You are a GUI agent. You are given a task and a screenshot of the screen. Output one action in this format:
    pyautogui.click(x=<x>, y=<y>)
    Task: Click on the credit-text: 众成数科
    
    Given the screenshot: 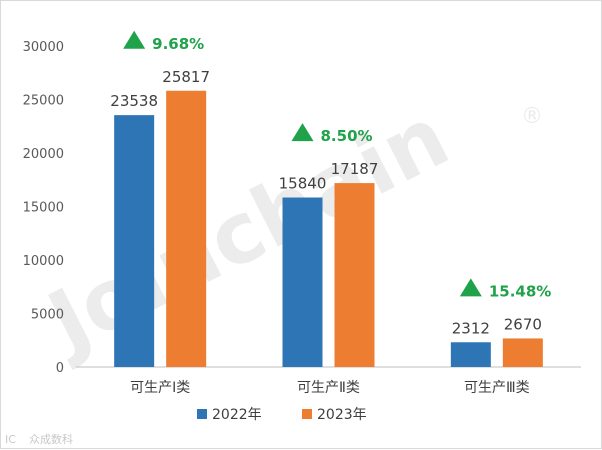 What is the action you would take?
    pyautogui.click(x=51, y=439)
    